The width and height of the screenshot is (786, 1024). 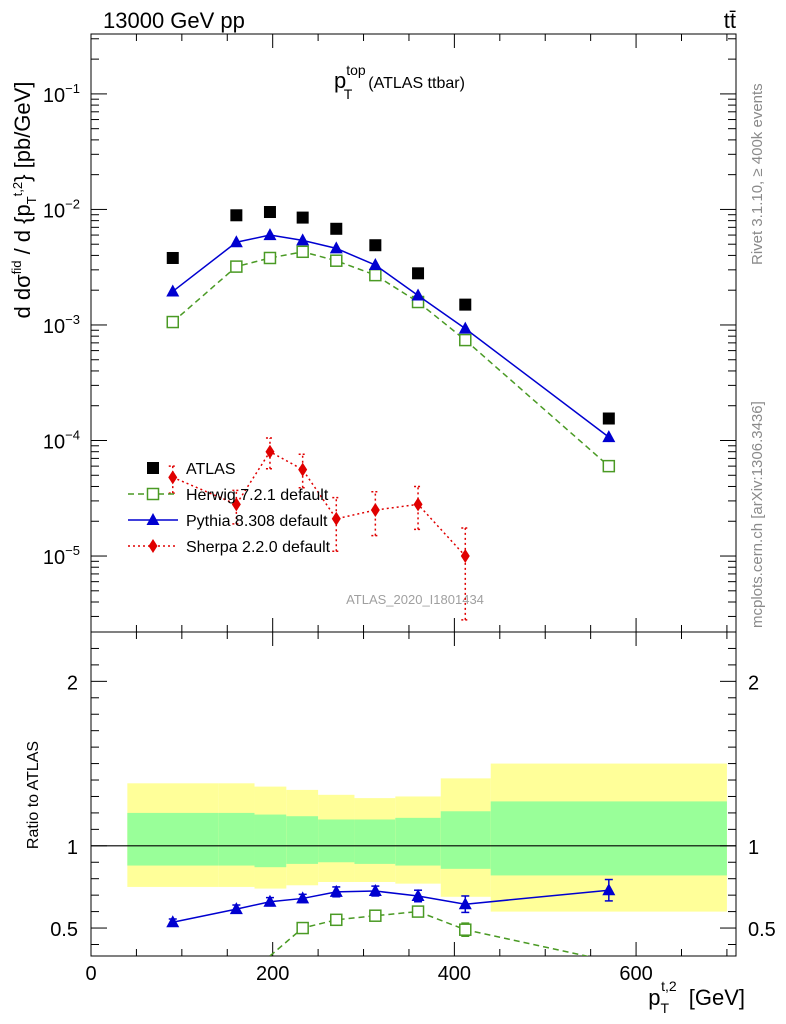 I want to click on main-y-tick-label: 10⁻², so click(x=61, y=209).